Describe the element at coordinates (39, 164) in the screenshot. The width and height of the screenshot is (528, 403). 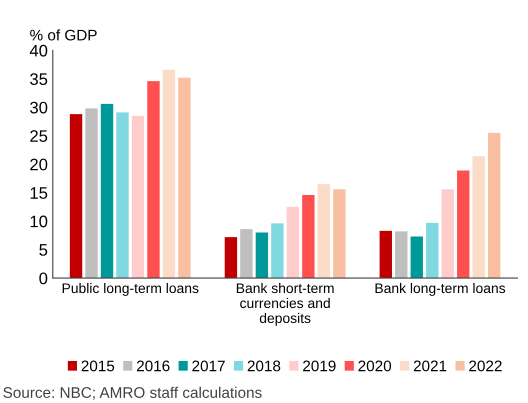
I see `y-tick-label: 20` at that location.